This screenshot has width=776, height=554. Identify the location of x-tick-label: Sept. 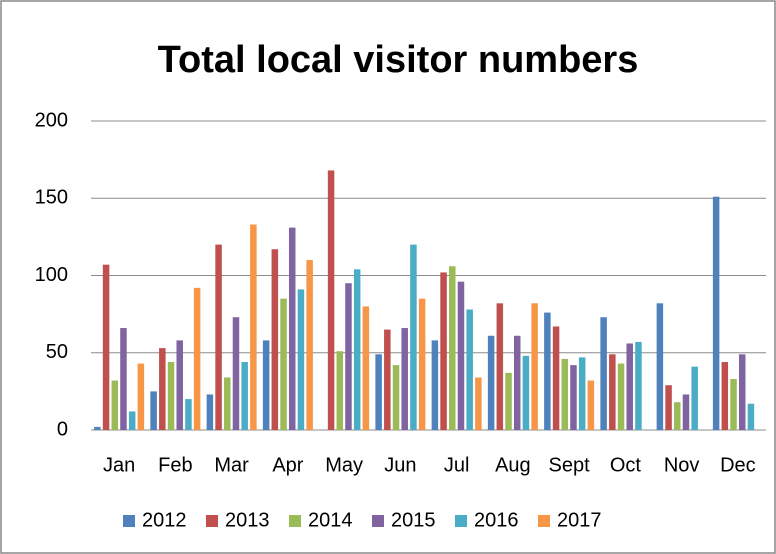
(570, 465).